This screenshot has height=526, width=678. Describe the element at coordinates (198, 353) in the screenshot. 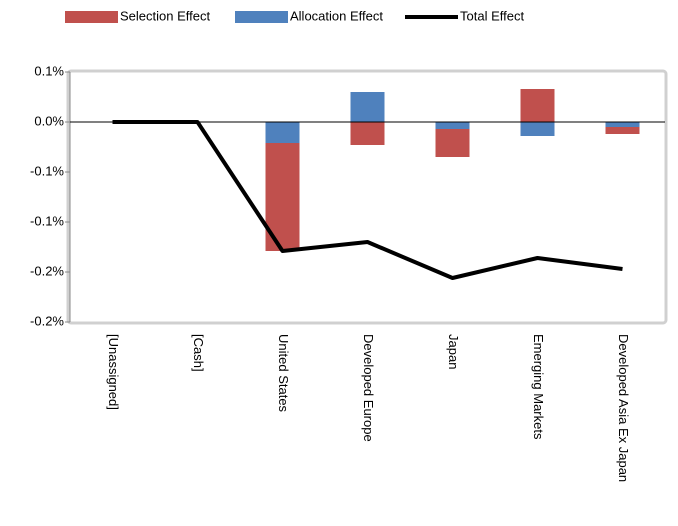

I see `x-tick-label: [Cash]` at that location.